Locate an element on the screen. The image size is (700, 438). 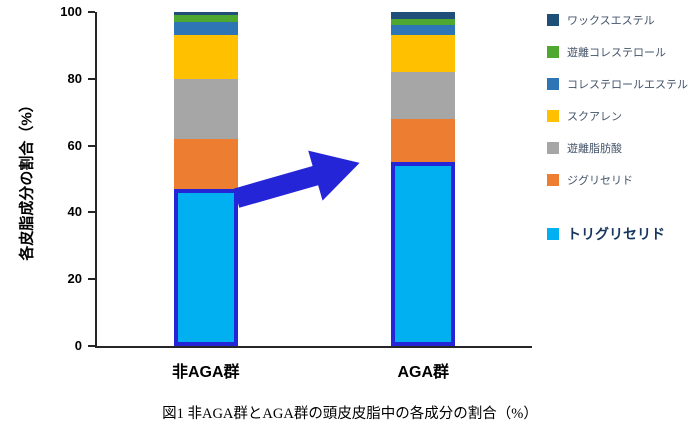
y-tick-label: 20 is located at coordinates (74, 279).